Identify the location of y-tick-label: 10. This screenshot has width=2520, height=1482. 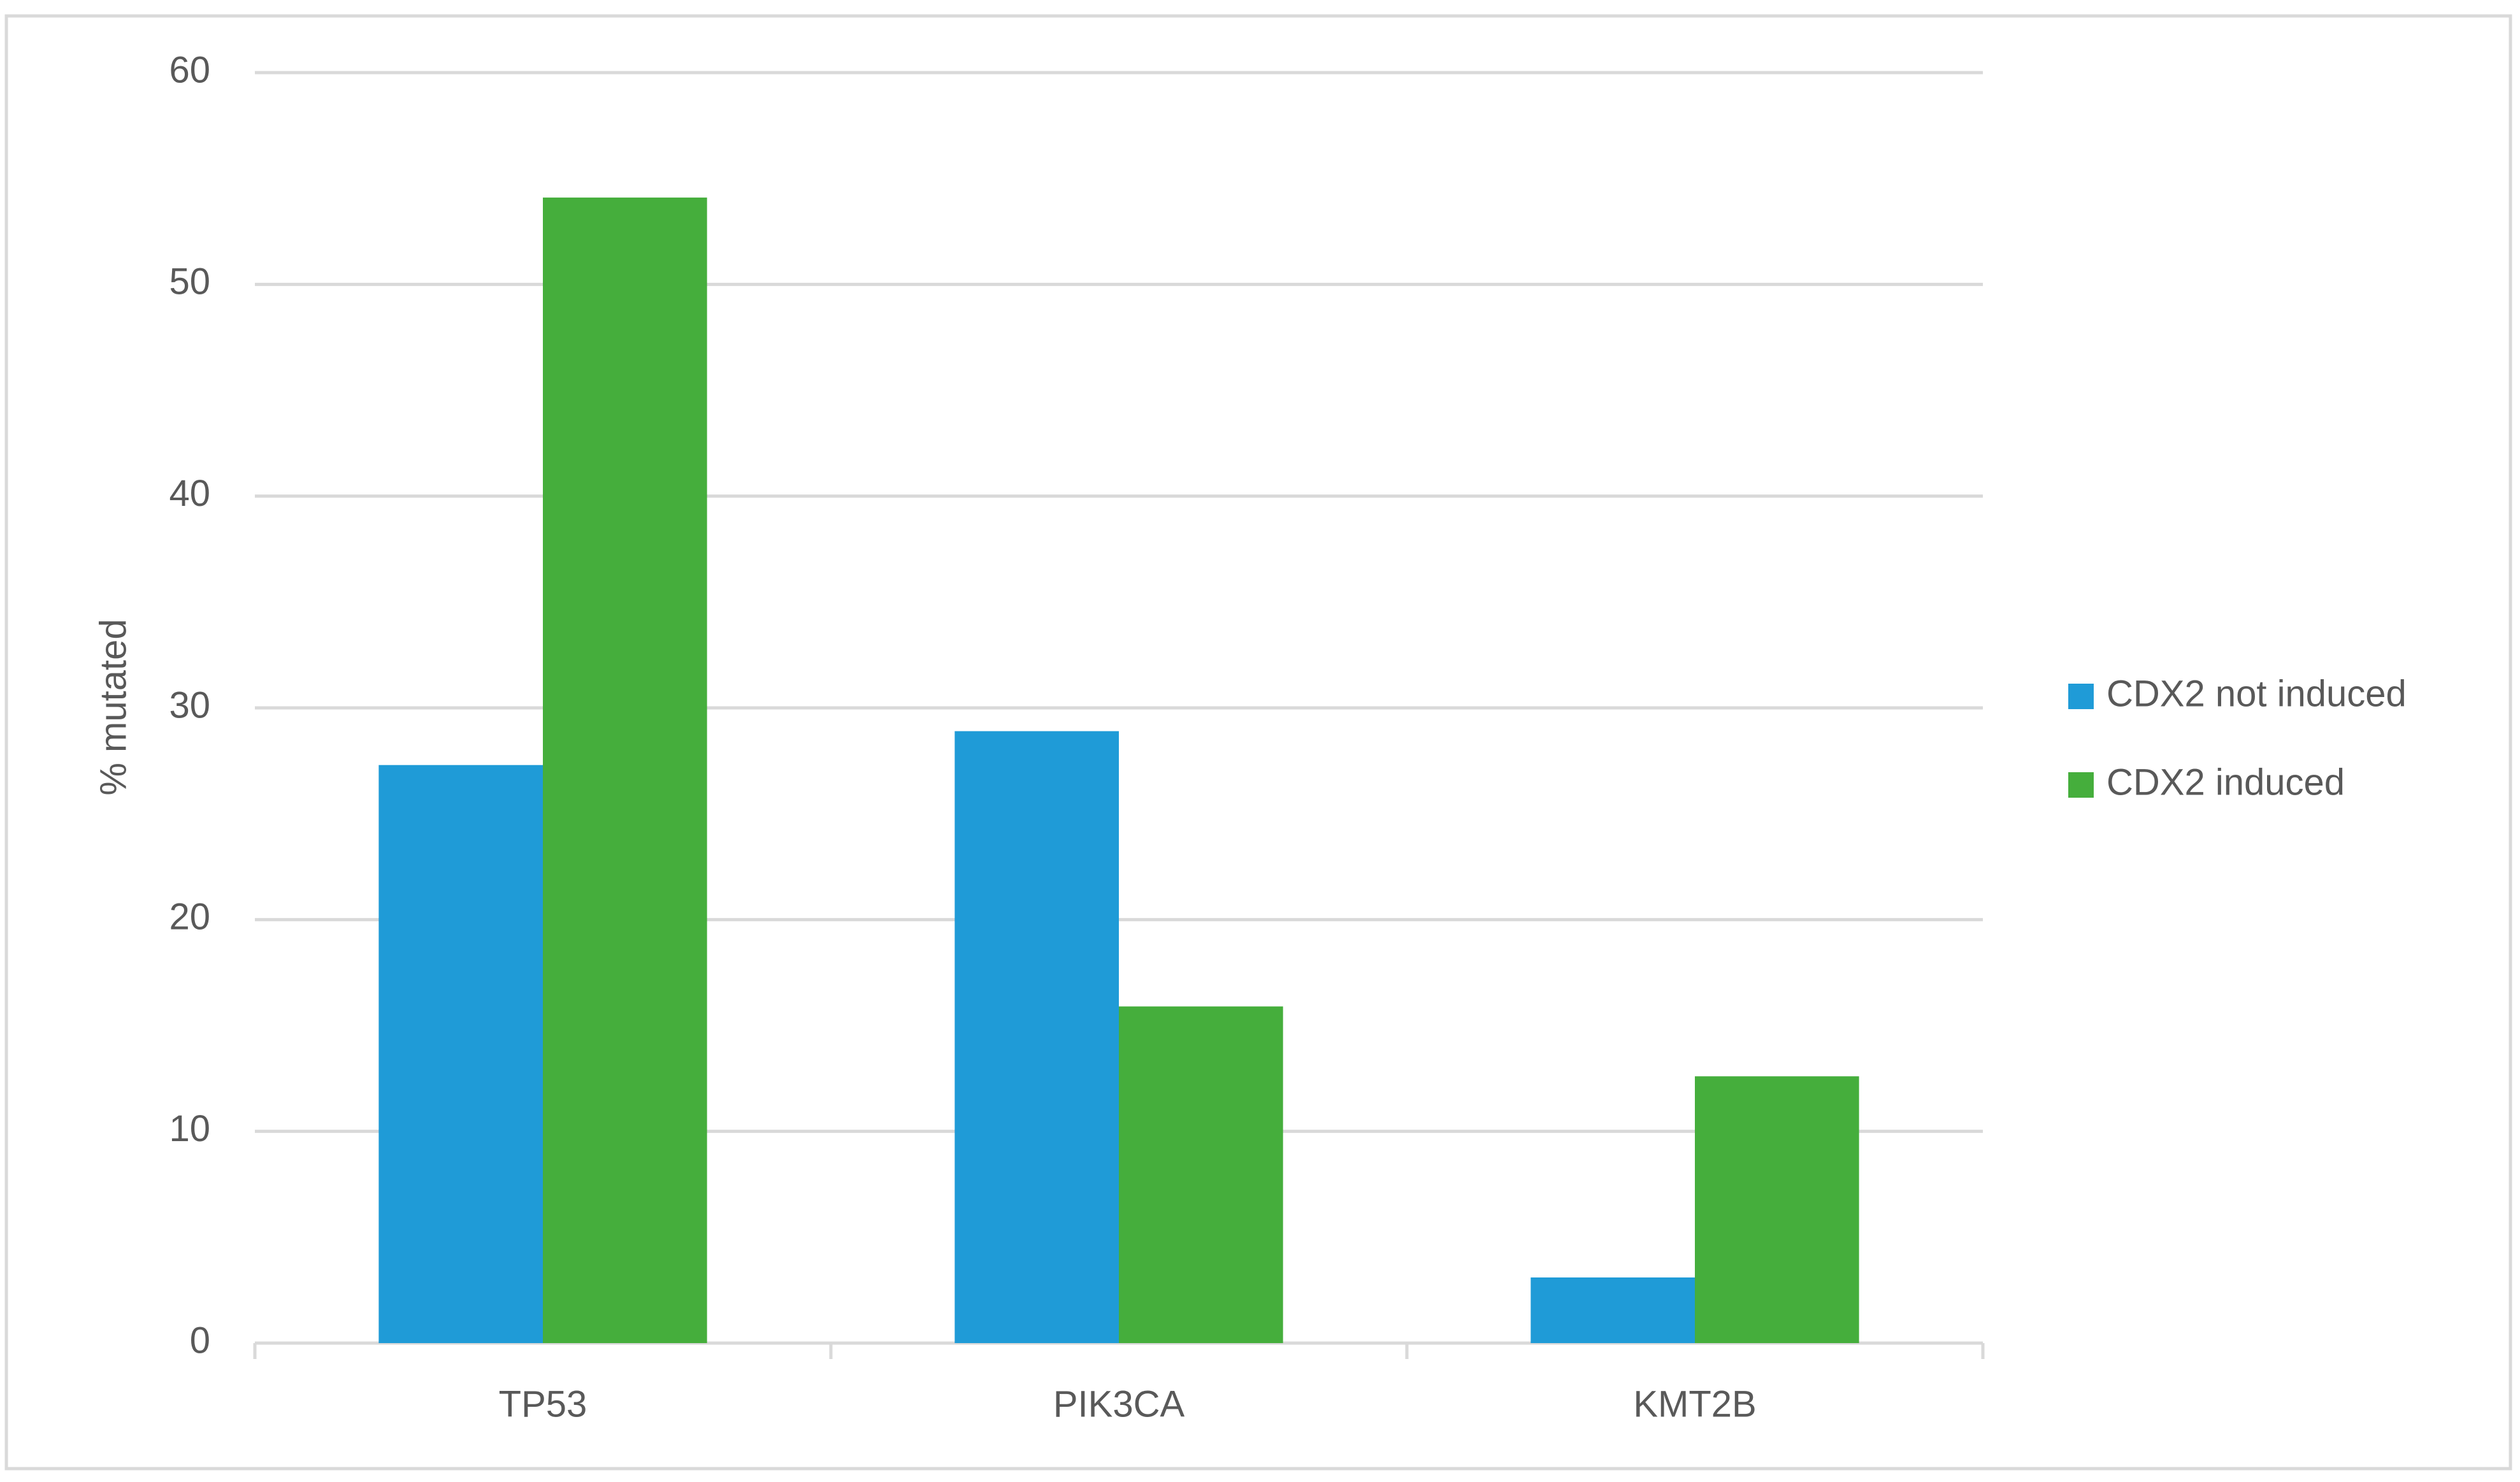
(189, 1128).